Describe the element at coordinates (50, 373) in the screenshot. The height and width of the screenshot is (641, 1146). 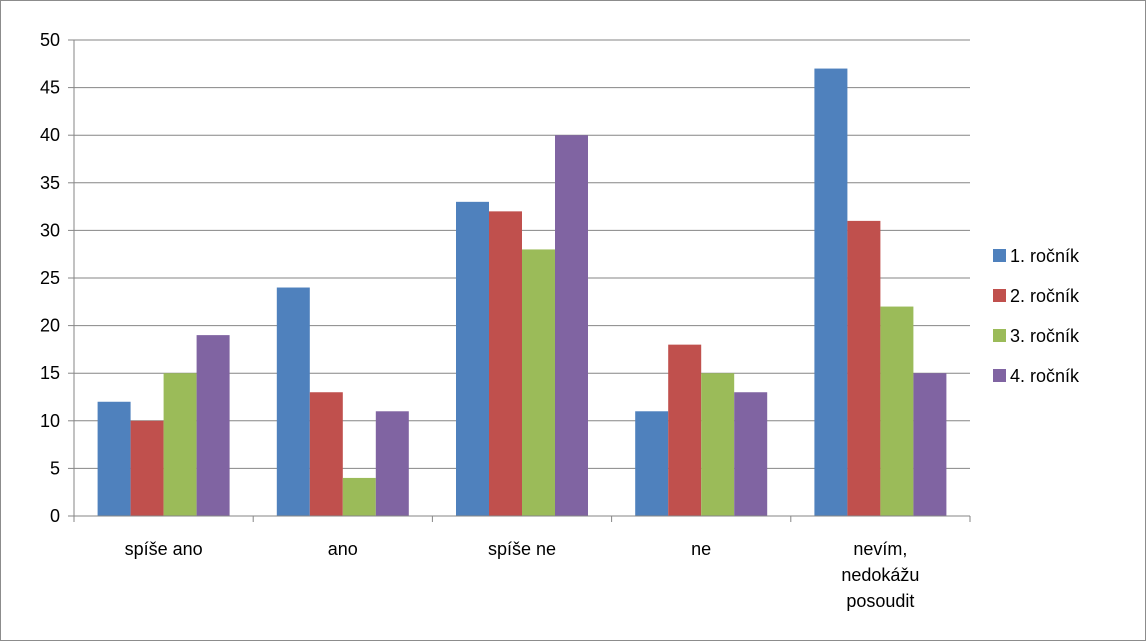
I see `y-tick-label: 15` at that location.